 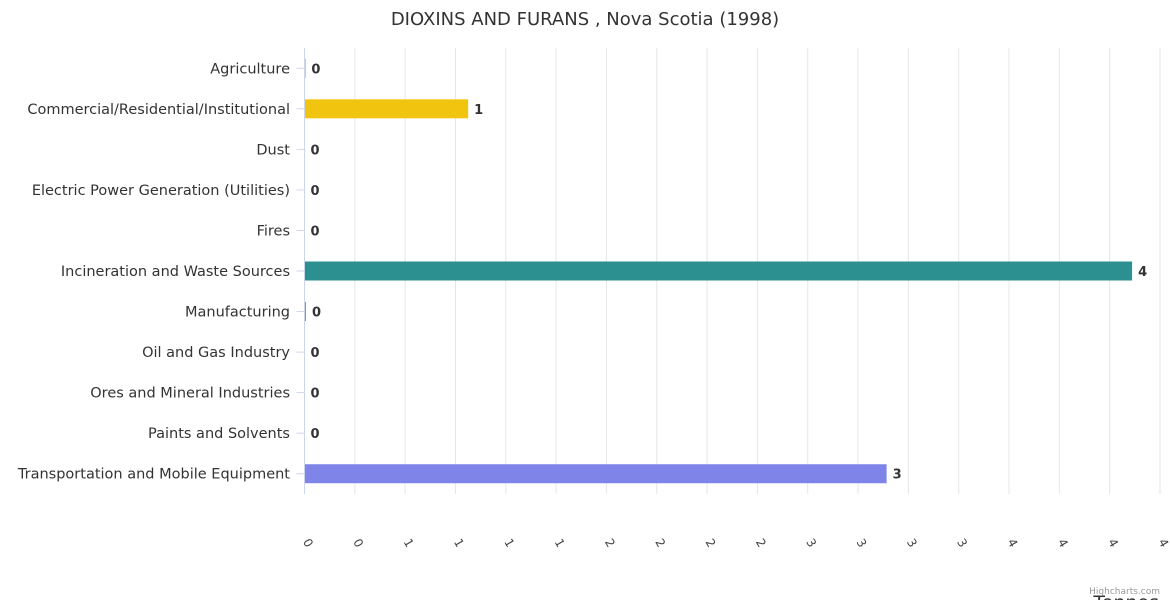 I want to click on credits-link: Highcharts.com, so click(x=1124, y=592).